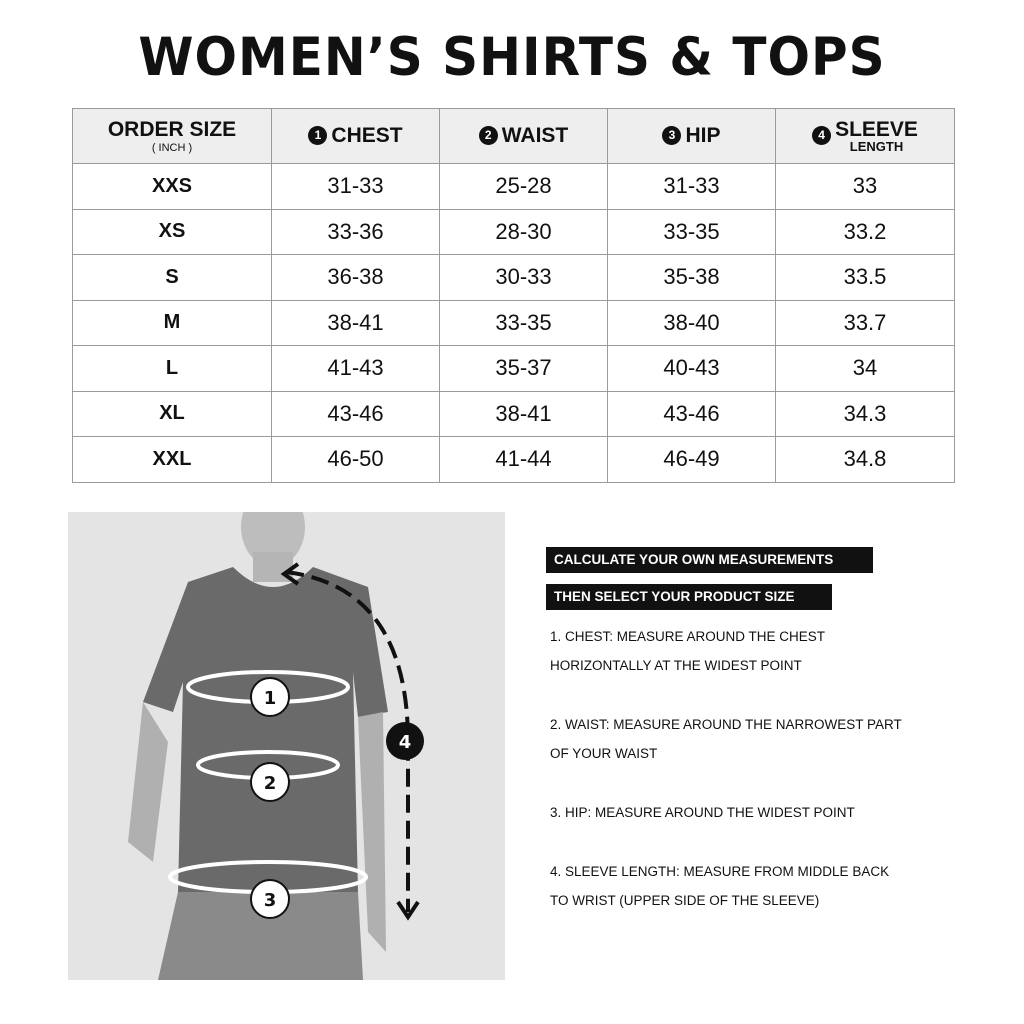  Describe the element at coordinates (258, 746) in the screenshot. I see `model-figure` at that location.